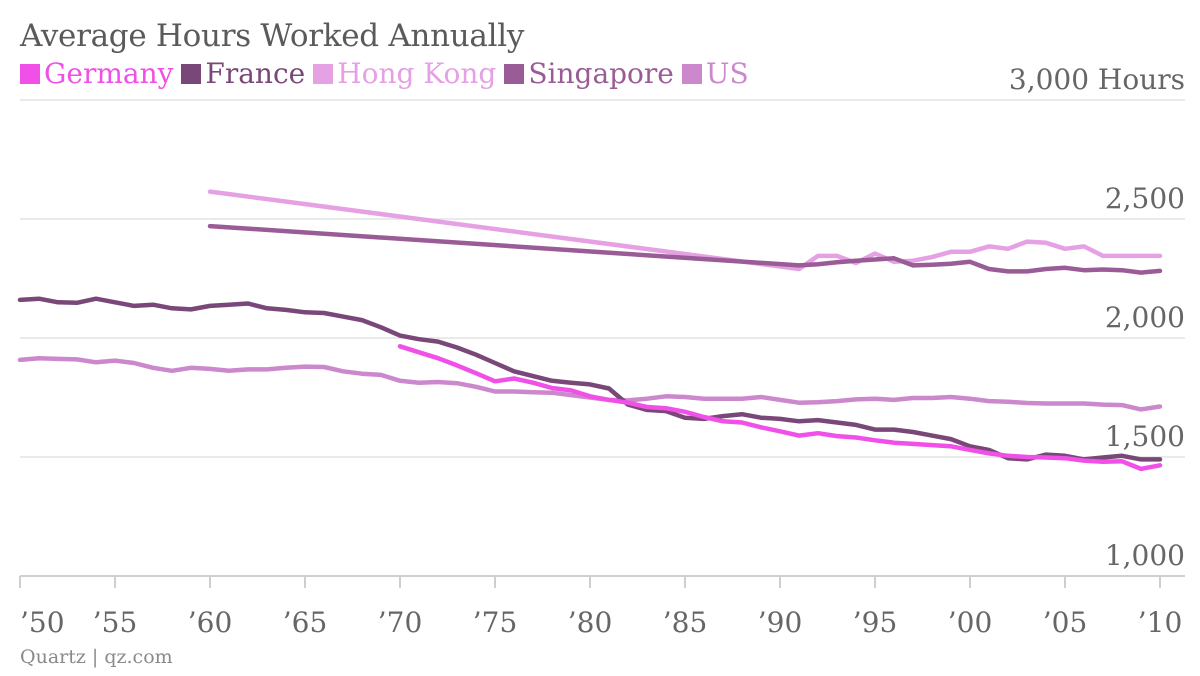 This screenshot has width=1200, height=676. I want to click on chart-title: Average Hours Worked Annually, so click(272, 36).